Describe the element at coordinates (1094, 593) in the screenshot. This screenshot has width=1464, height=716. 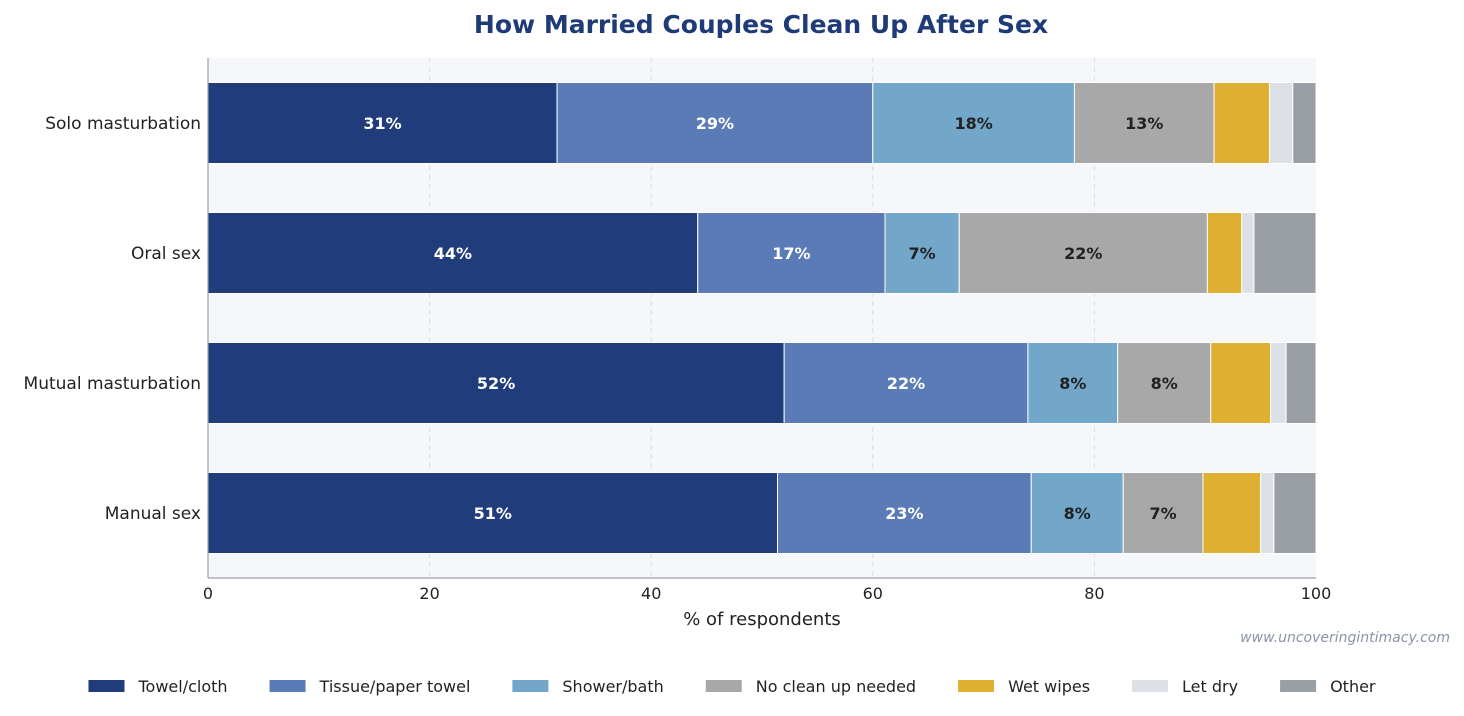
I see `x-tick-label: 80` at that location.